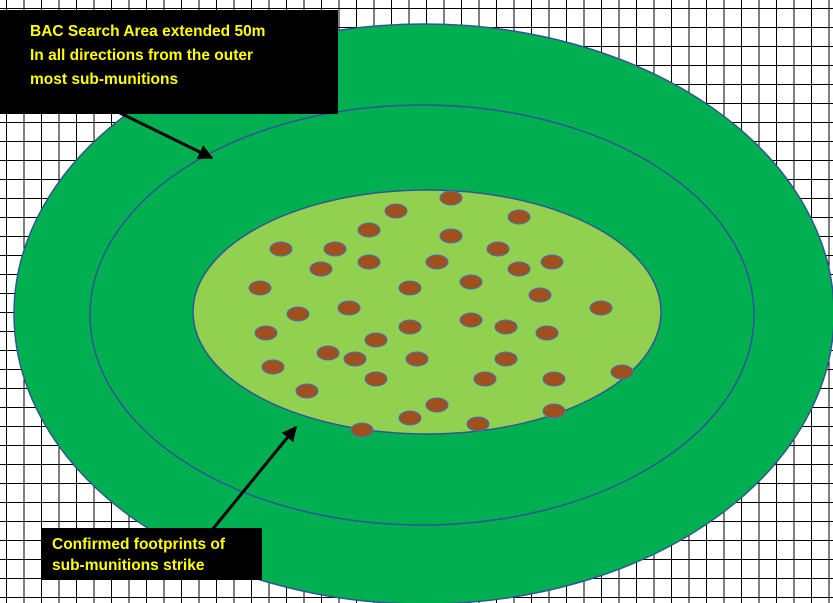  Describe the element at coordinates (104, 79) in the screenshot. I see `search-area-callout-line-3: most sub-munitions` at that location.